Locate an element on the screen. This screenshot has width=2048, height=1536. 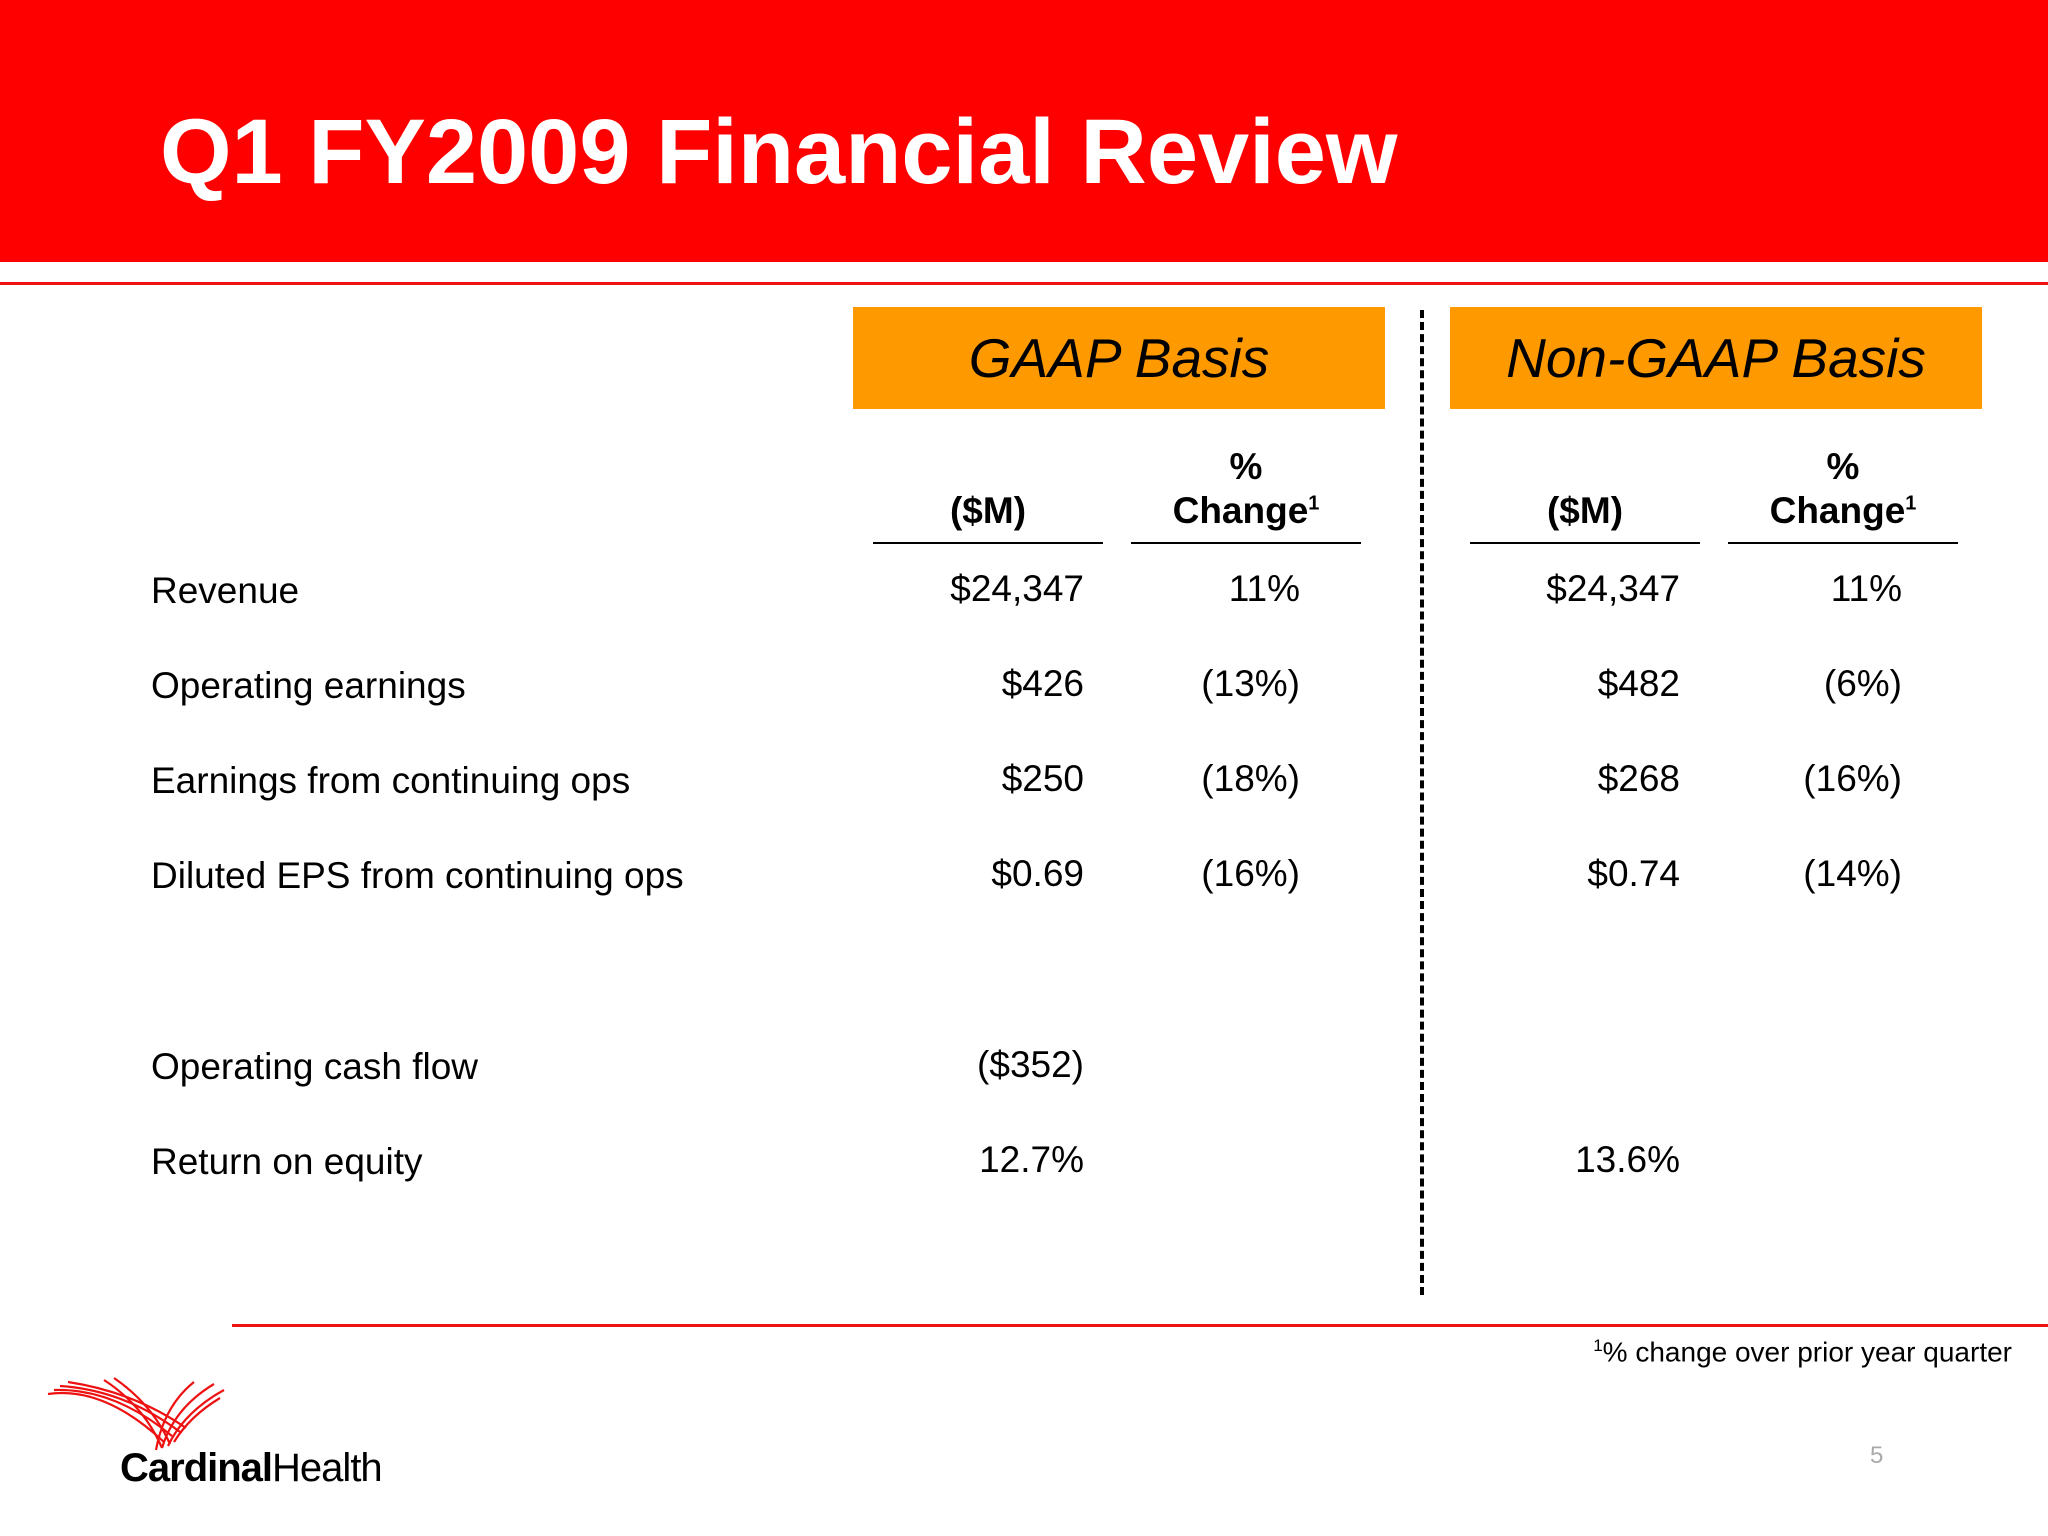
ng-earnings-continuing-ops-pct: (16%) is located at coordinates (1852, 778).